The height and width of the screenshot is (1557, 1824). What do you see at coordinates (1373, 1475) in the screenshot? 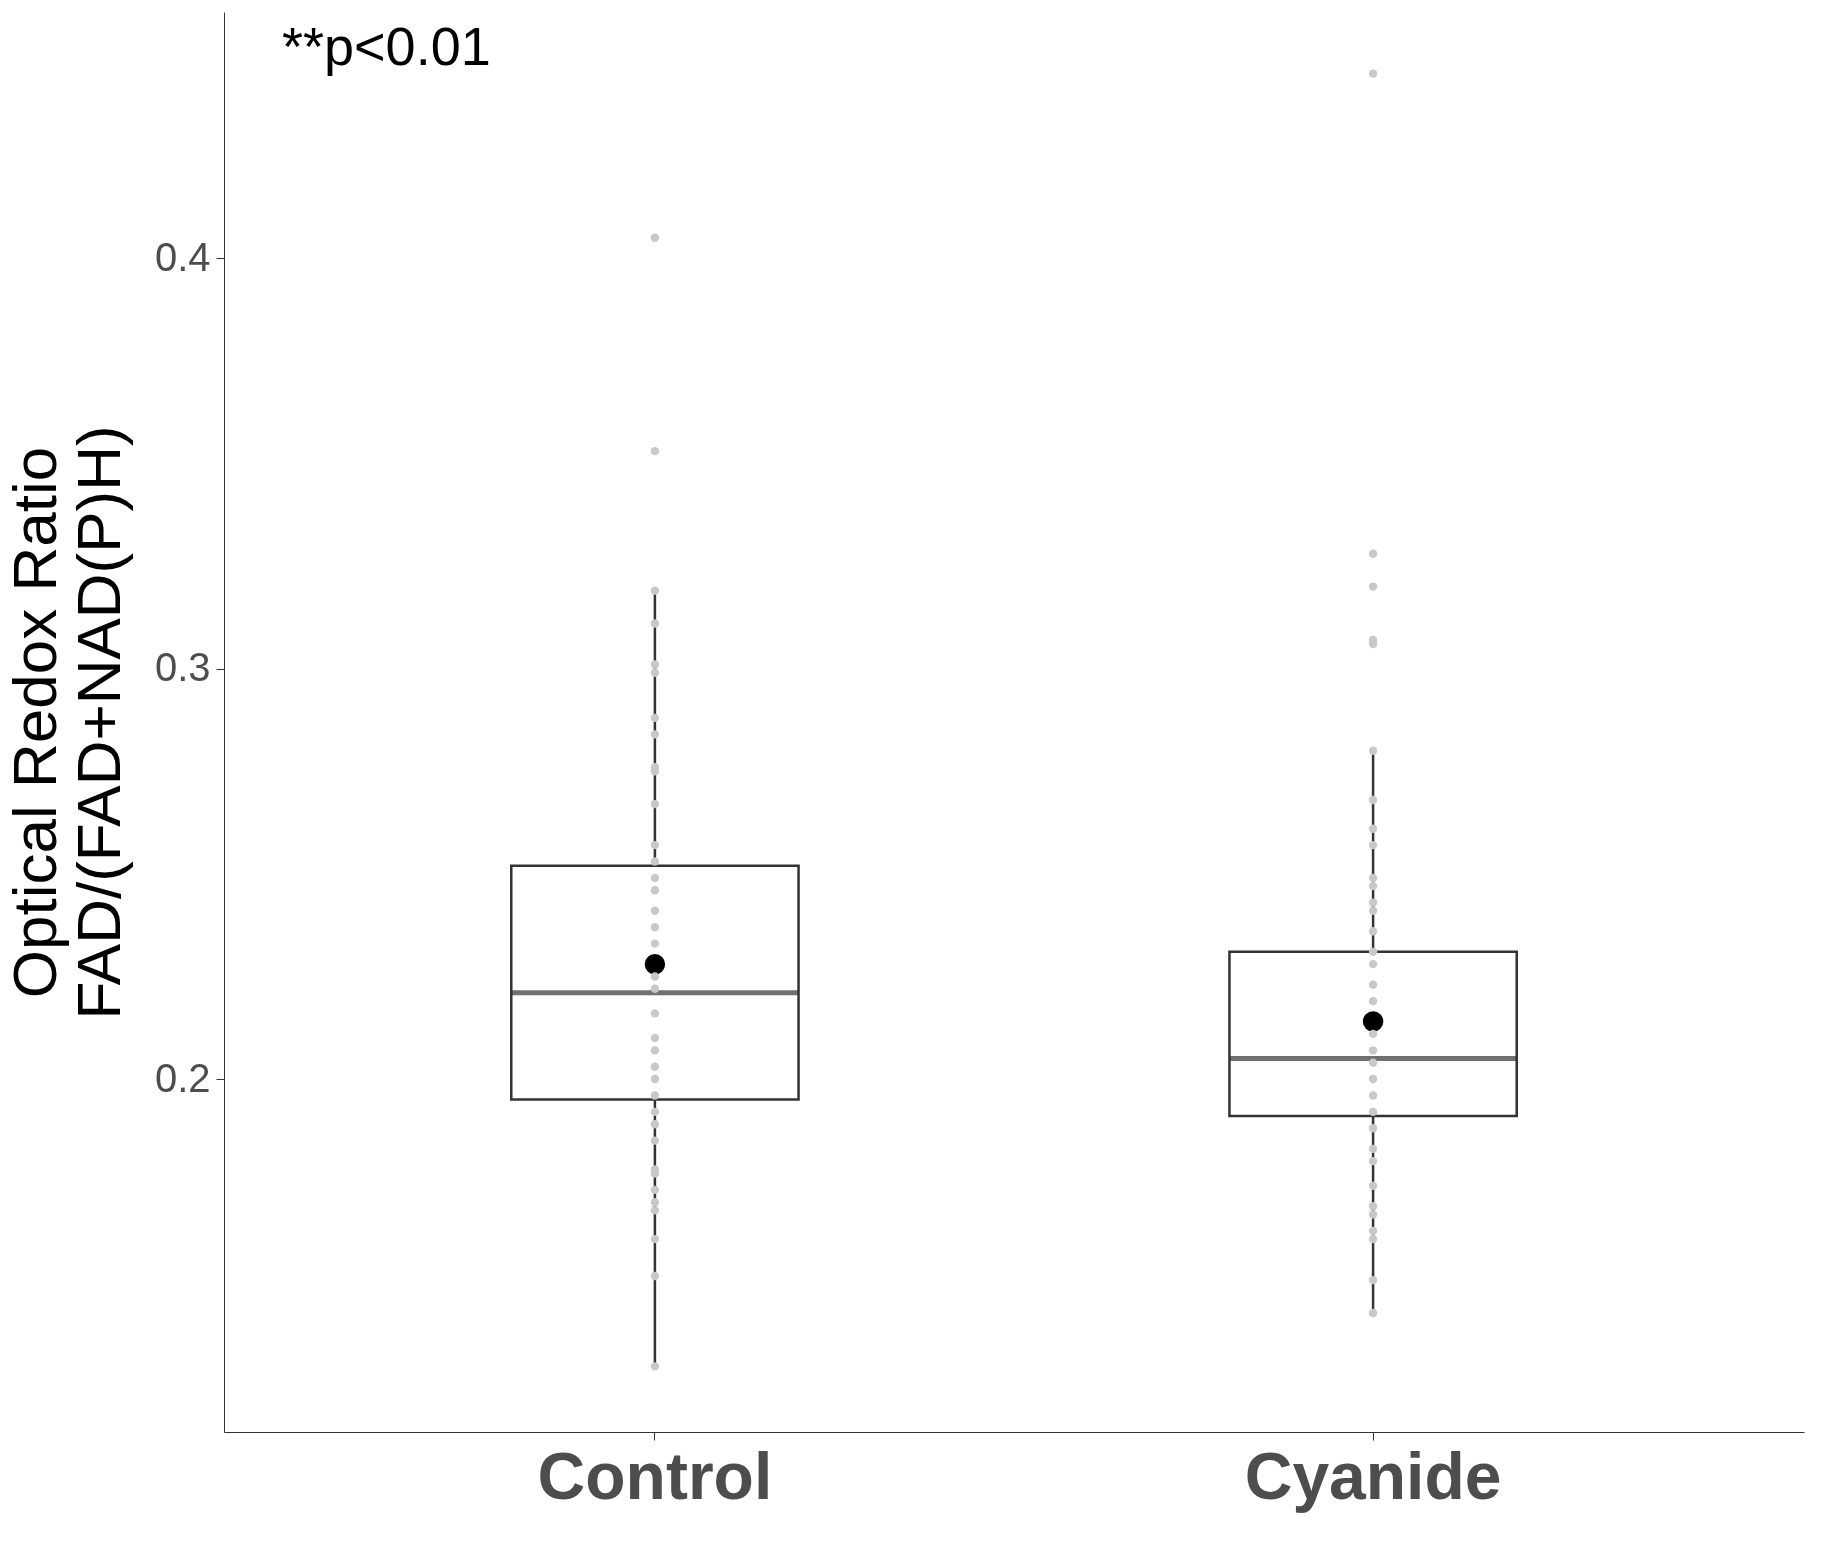
I see `x-tick-label: Cyanide` at bounding box center [1373, 1475].